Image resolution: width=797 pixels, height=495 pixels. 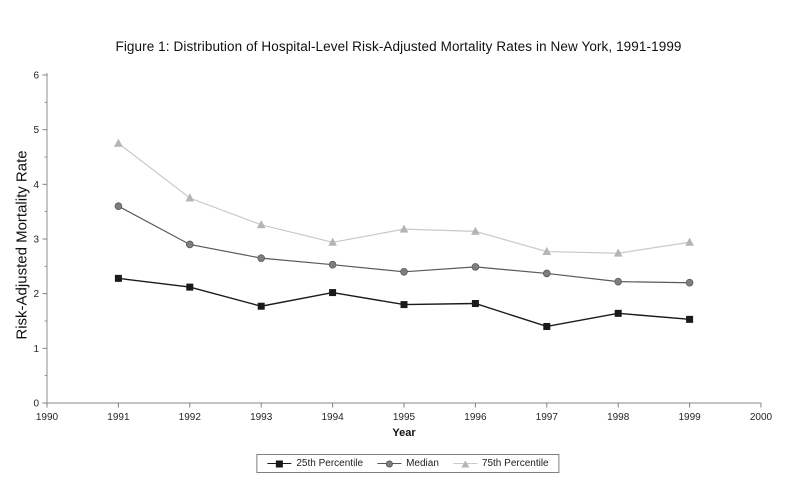 I want to click on y-tick-label: 2, so click(x=36, y=294).